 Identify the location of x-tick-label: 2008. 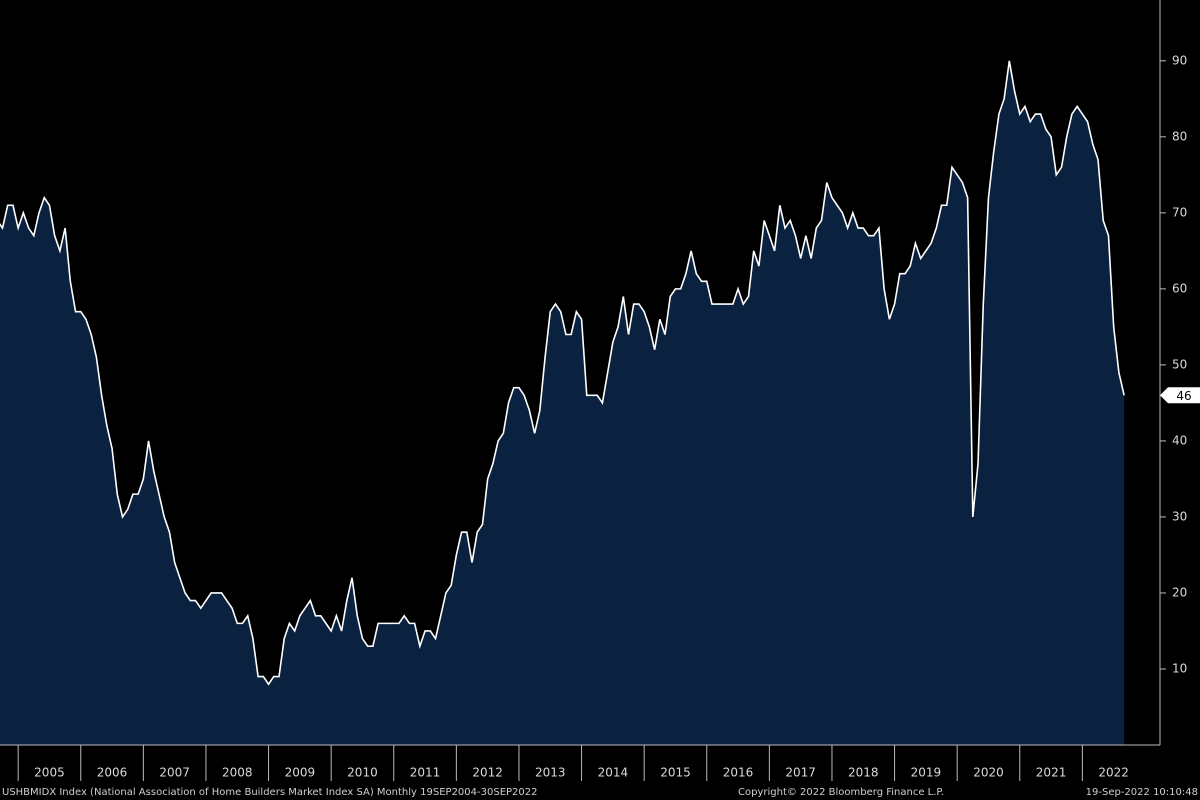
(237, 773).